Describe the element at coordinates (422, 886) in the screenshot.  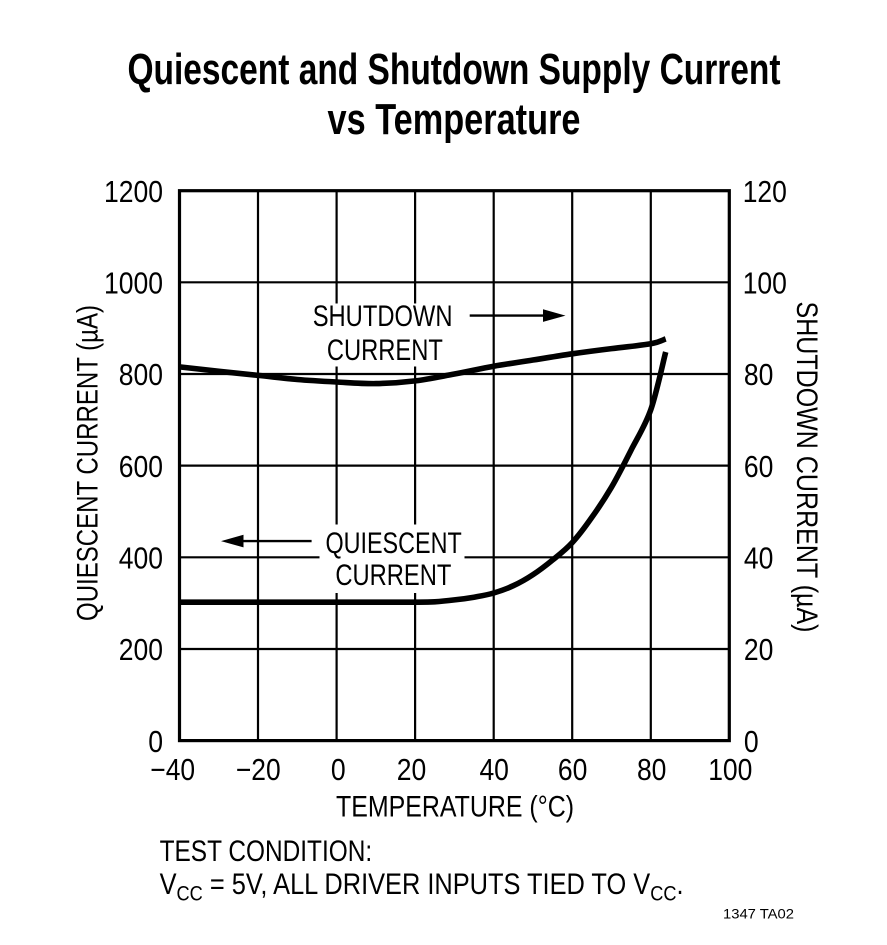
I see `svg-text:VCC = 5V, ALL DRIVER INPUTS TI: VCC = 5V, ALL DRIVER INPUTS TIED TO VCC.` at that location.